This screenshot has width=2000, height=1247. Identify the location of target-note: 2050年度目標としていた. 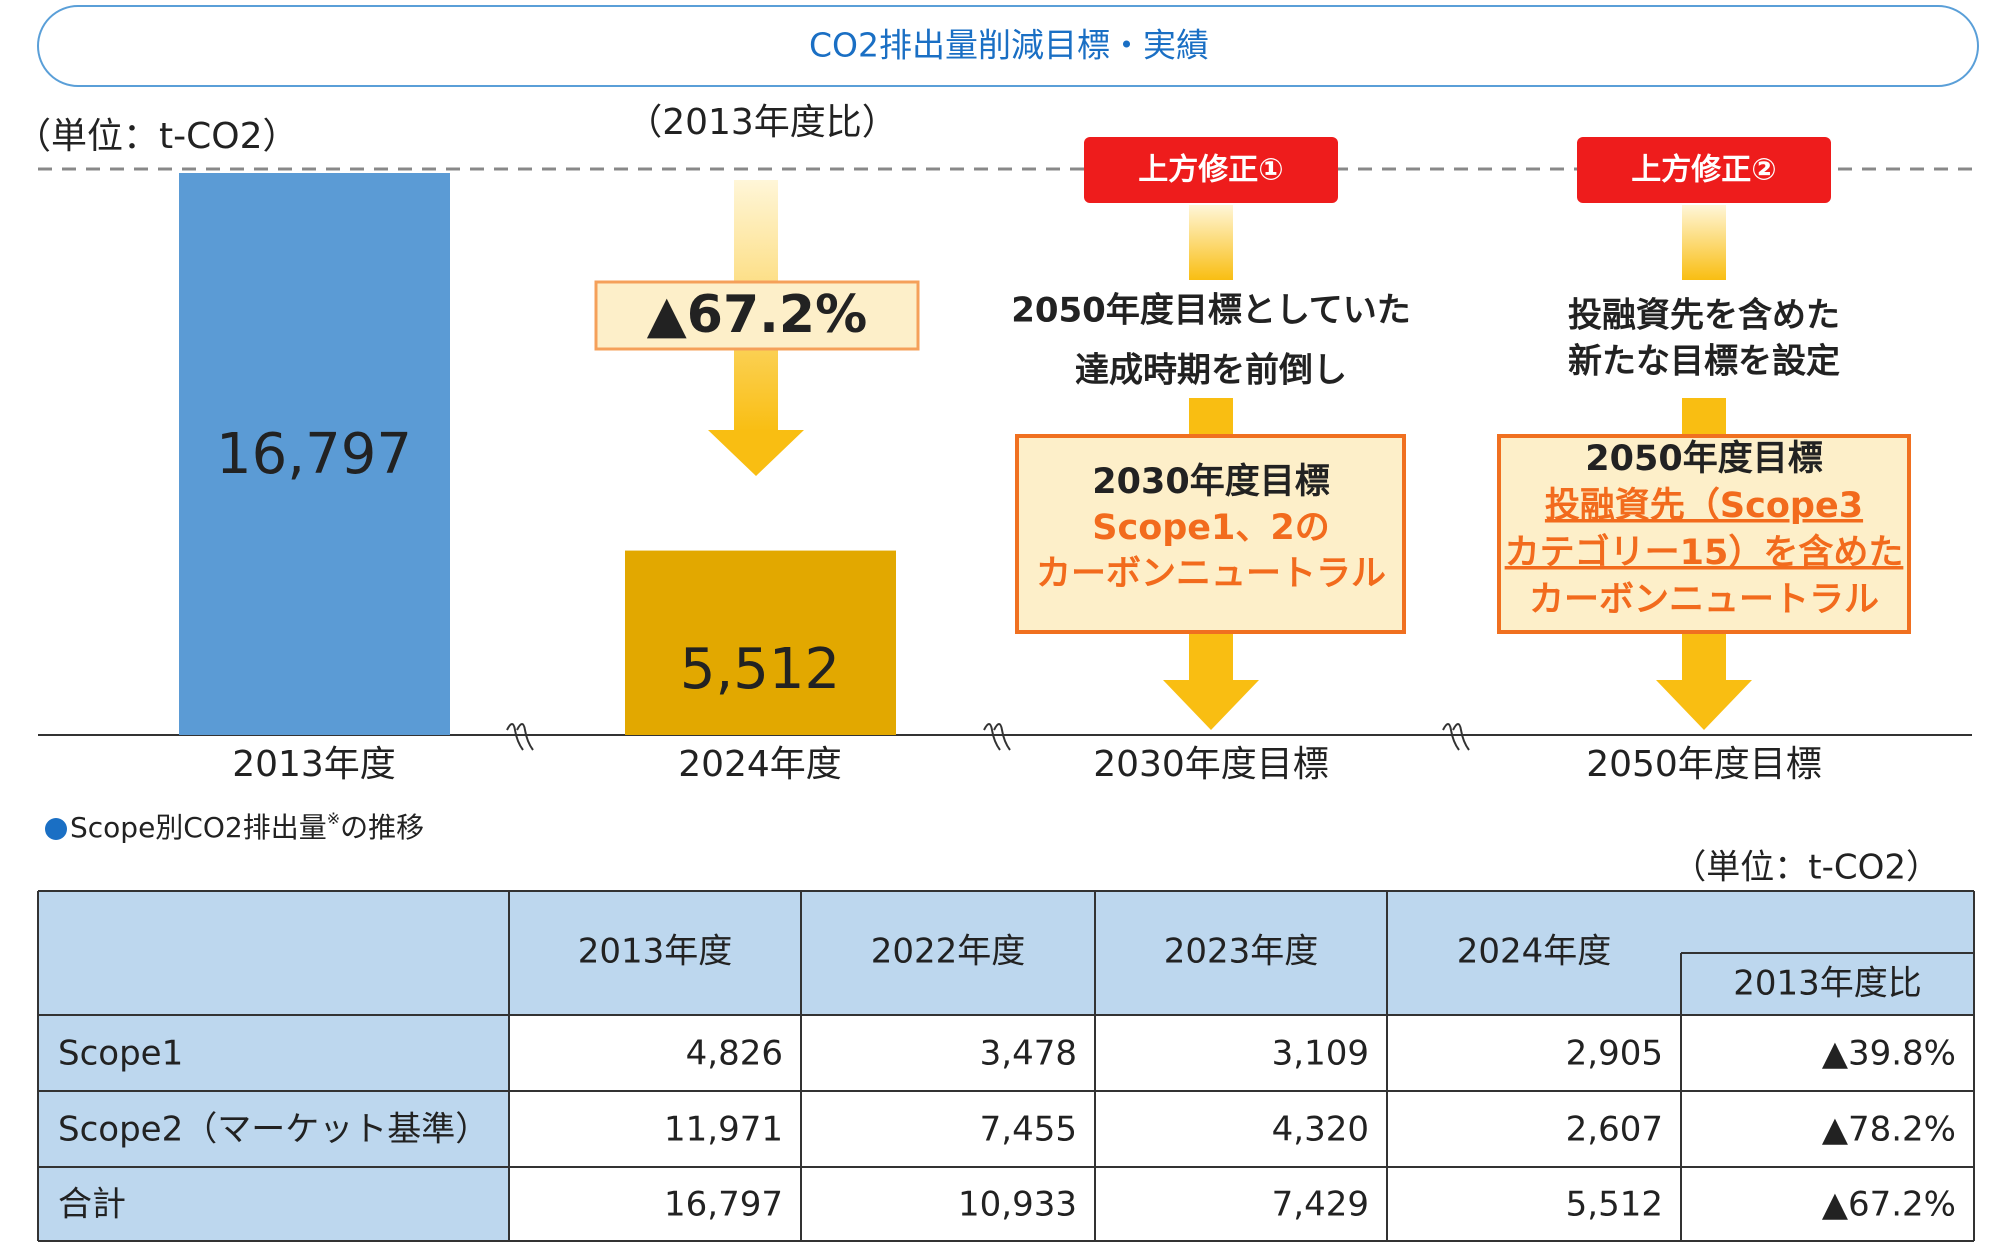
(1211, 311).